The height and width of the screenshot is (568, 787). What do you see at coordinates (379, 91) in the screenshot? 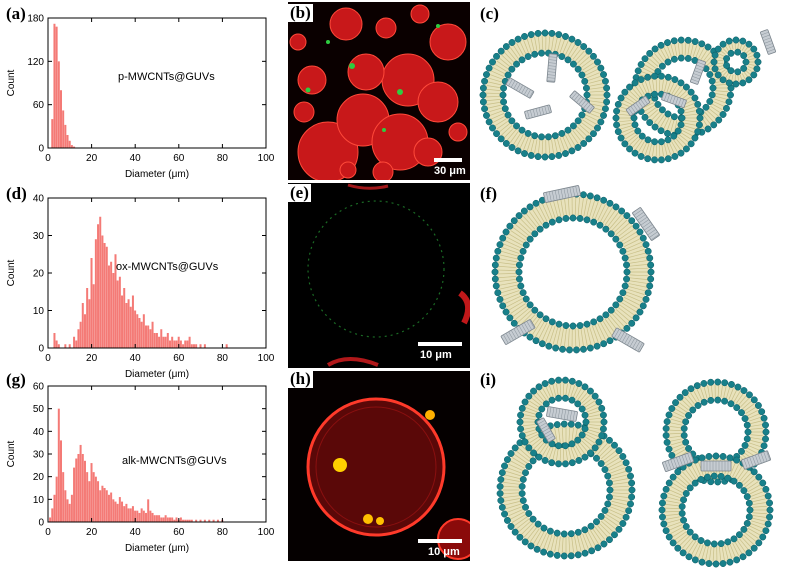
I see `micrograph-b-image` at bounding box center [379, 91].